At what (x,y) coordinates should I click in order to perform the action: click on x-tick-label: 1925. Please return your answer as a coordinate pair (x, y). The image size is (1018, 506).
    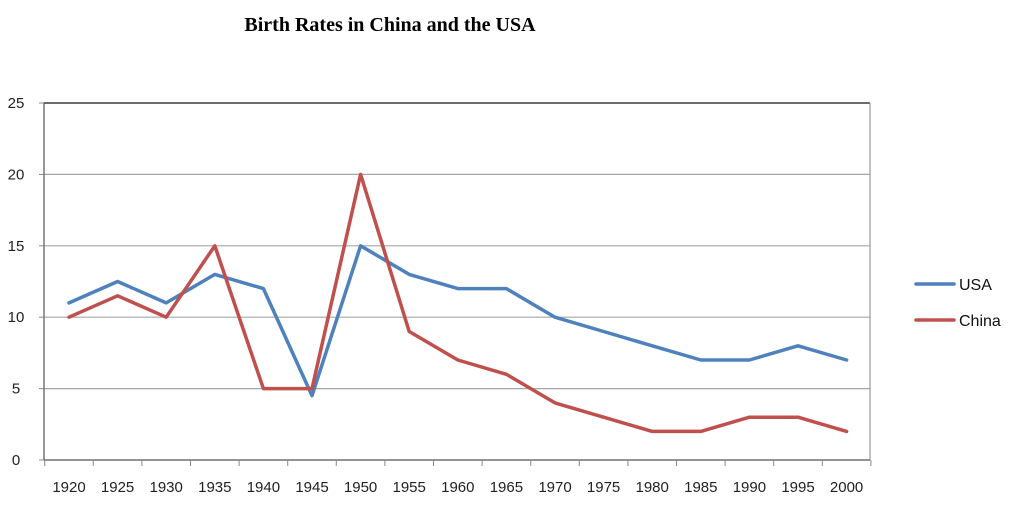
    Looking at the image, I should click on (117, 487).